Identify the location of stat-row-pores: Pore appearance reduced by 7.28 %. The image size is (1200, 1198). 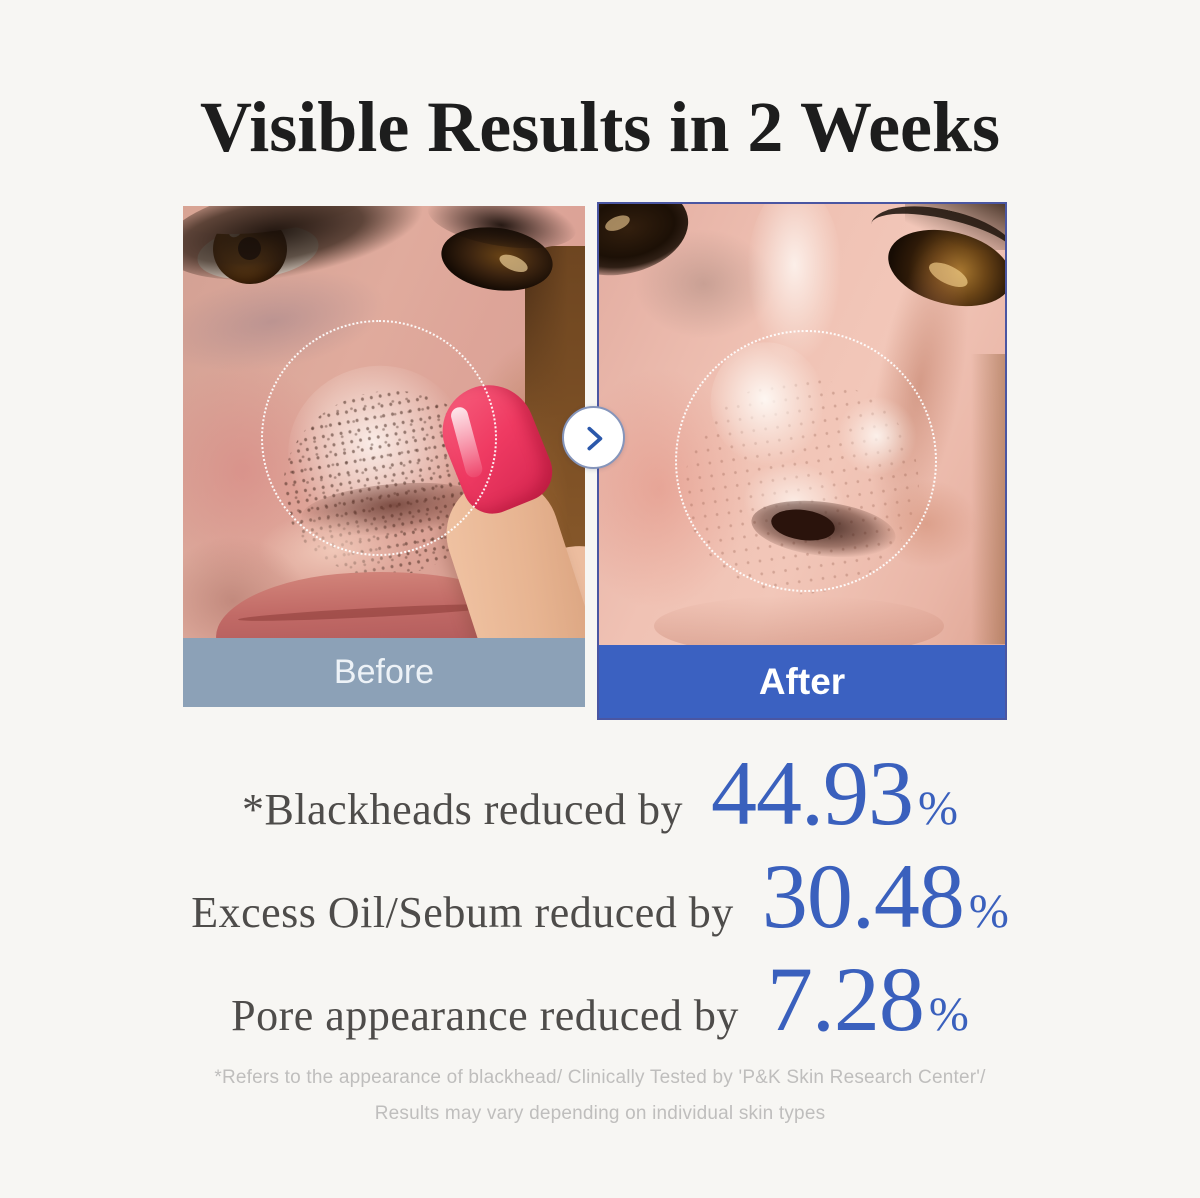
(600, 998).